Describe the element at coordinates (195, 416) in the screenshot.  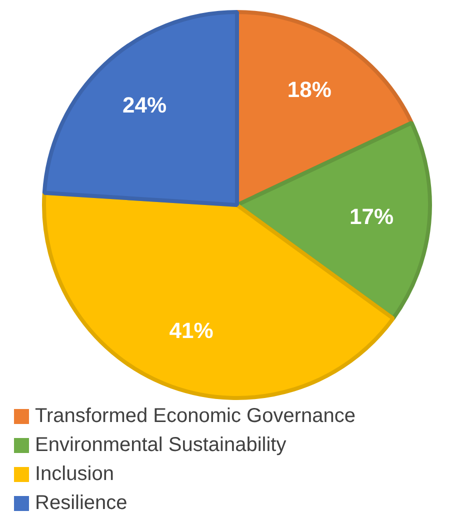
I see `legend-label: Transformed Economic Governance` at that location.